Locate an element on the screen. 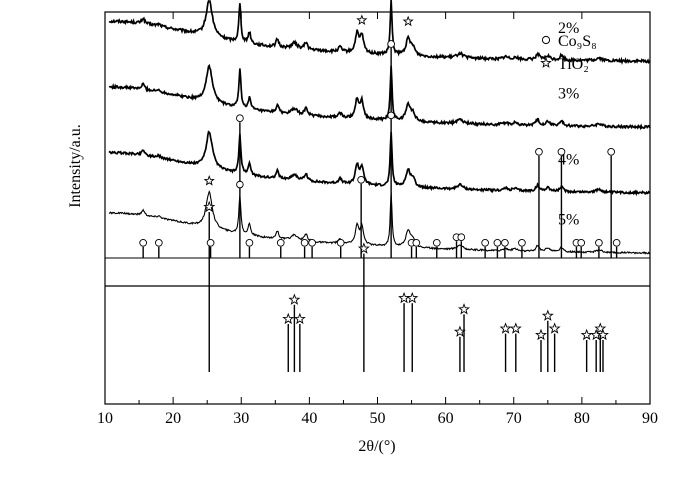  legend-star-marker is located at coordinates (546, 62).